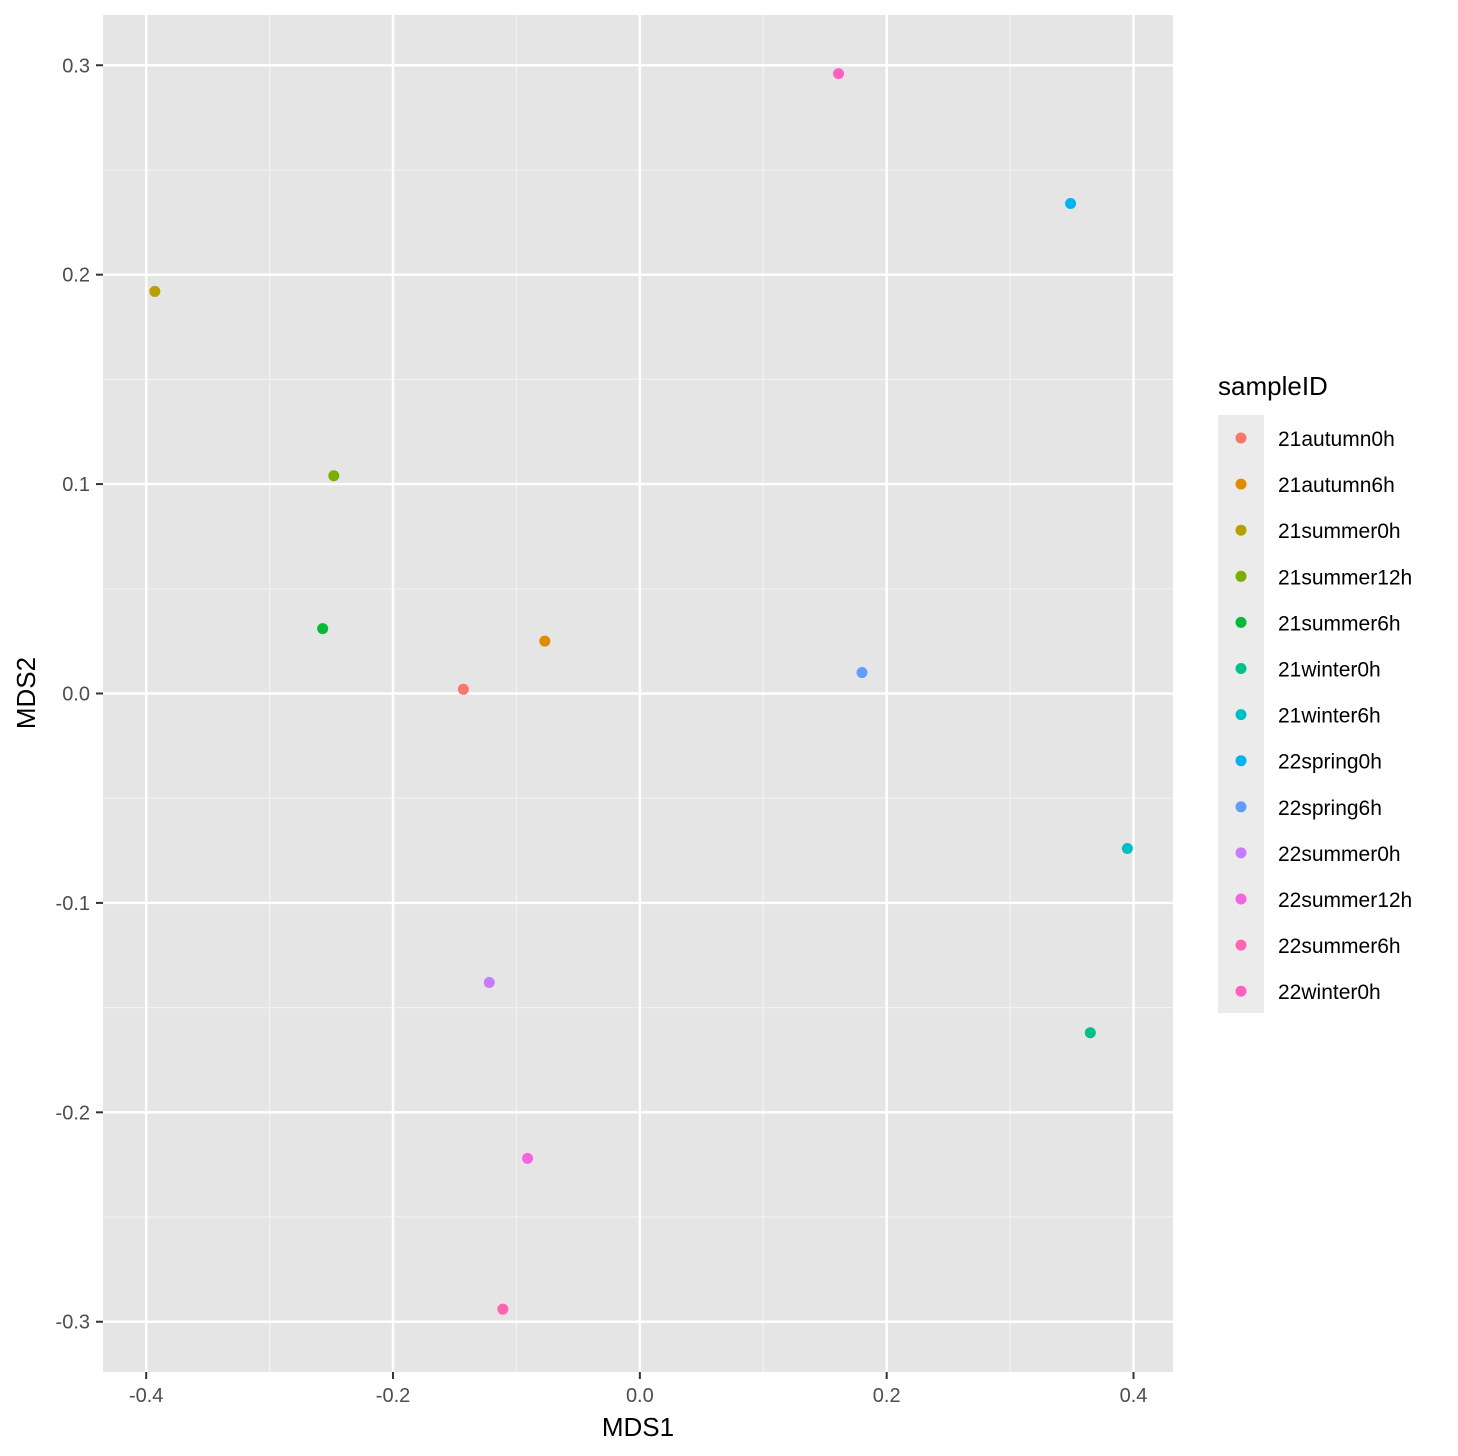 Image resolution: width=1458 pixels, height=1456 pixels. Describe the element at coordinates (73, 1113) in the screenshot. I see `y-tick-label: -0.2` at that location.